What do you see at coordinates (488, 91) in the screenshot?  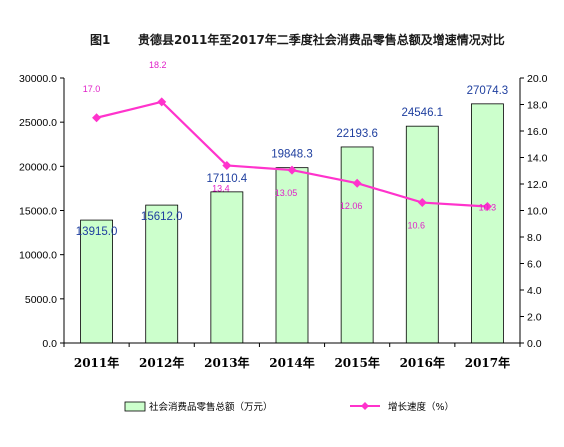 I see `bar-value-label: 27074.3` at bounding box center [488, 91].